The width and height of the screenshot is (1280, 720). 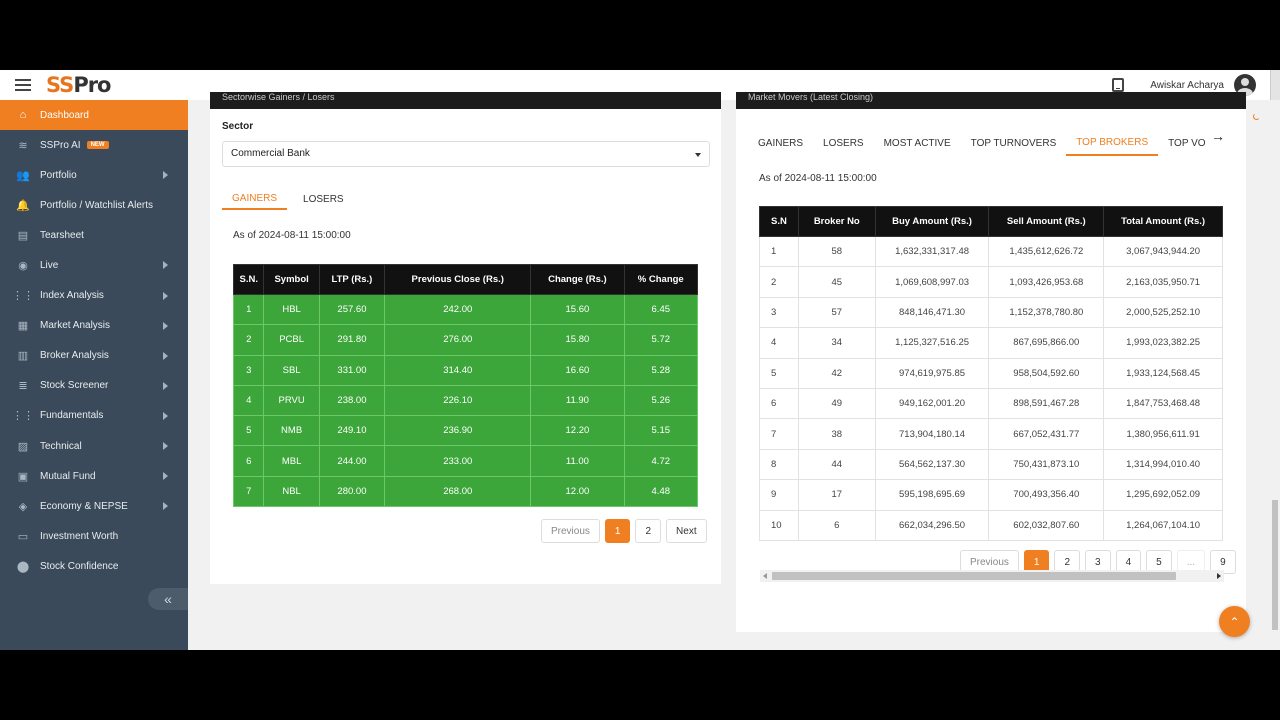 What do you see at coordinates (617, 531) in the screenshot?
I see `page-1-button: 1` at bounding box center [617, 531].